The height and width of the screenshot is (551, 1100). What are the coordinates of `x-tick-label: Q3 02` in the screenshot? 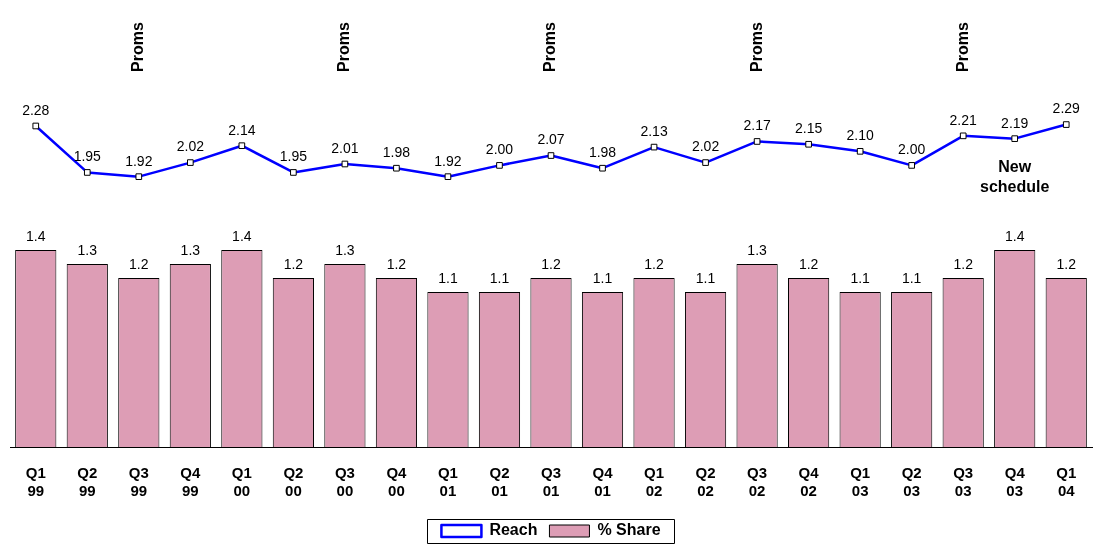 It's located at (757, 482).